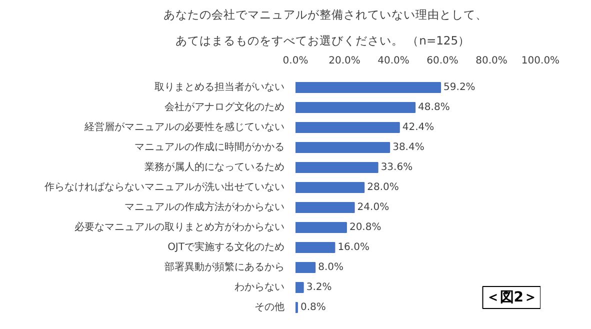 The width and height of the screenshot is (591, 329). Describe the element at coordinates (224, 107) in the screenshot. I see `y-tick-label: 会社がアナログ文化のため` at that location.